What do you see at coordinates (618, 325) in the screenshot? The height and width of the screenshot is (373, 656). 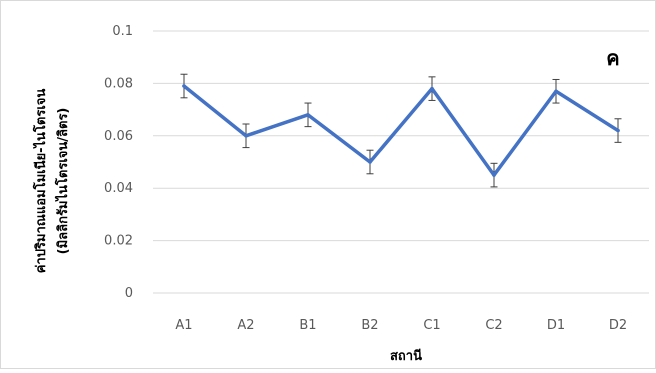 I see `x-tick-label: D2` at bounding box center [618, 325].